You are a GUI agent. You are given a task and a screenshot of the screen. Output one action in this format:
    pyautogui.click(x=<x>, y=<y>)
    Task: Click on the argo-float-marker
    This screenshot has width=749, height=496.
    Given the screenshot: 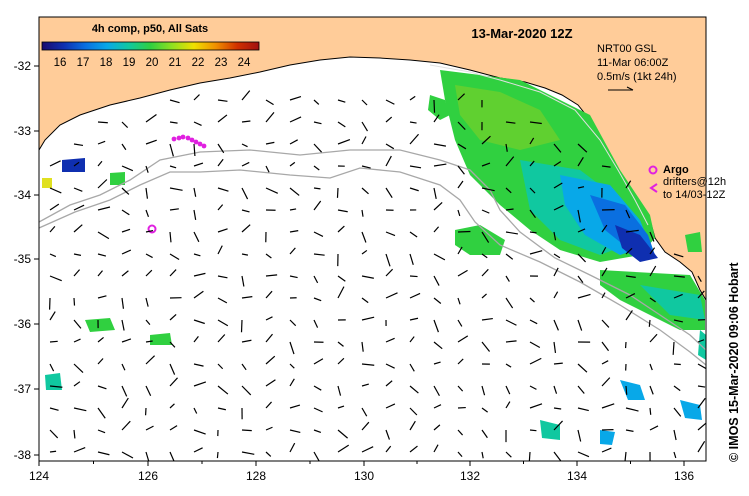 What is the action you would take?
    pyautogui.click(x=152, y=229)
    